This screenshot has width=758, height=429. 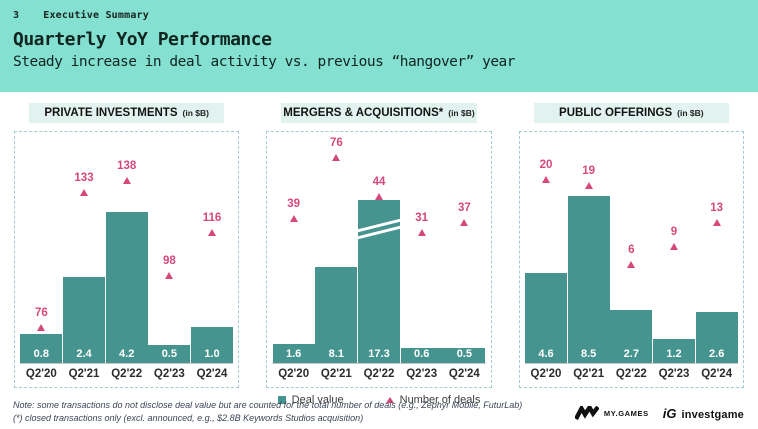 What do you see at coordinates (379, 229) in the screenshot?
I see `axis-break-icon` at bounding box center [379, 229].